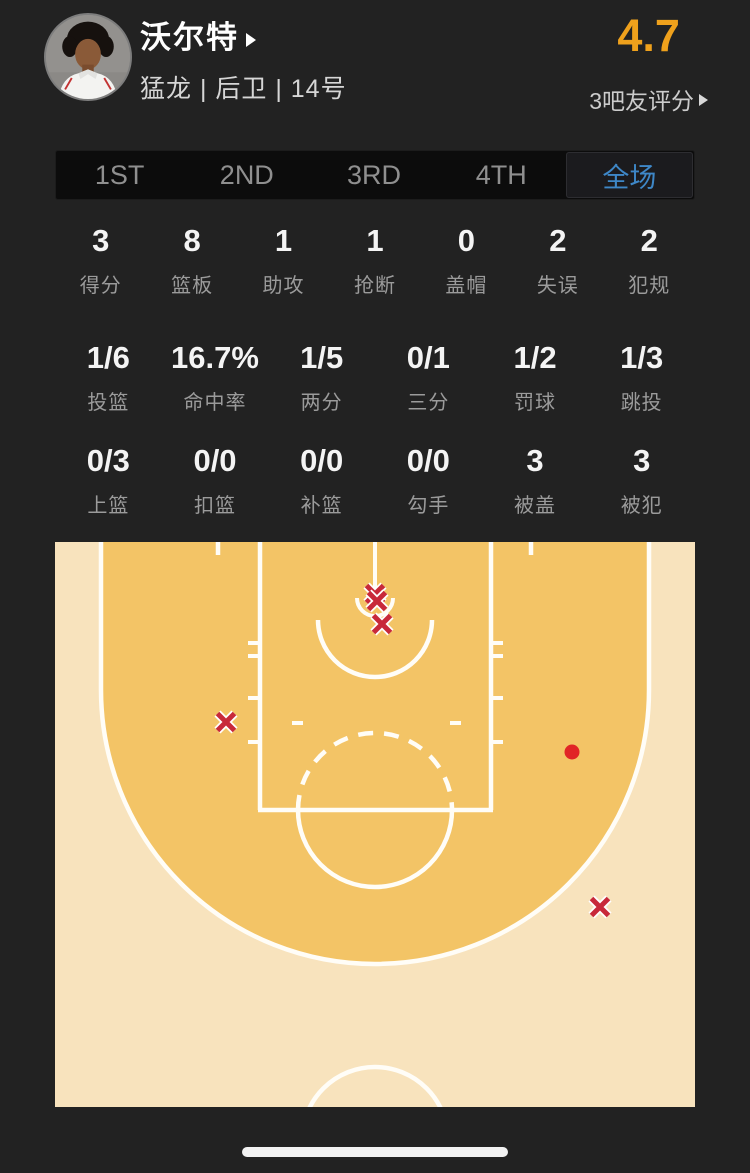 The width and height of the screenshot is (750, 1173). Describe the element at coordinates (321, 506) in the screenshot. I see `stat-label: 补篮` at that location.